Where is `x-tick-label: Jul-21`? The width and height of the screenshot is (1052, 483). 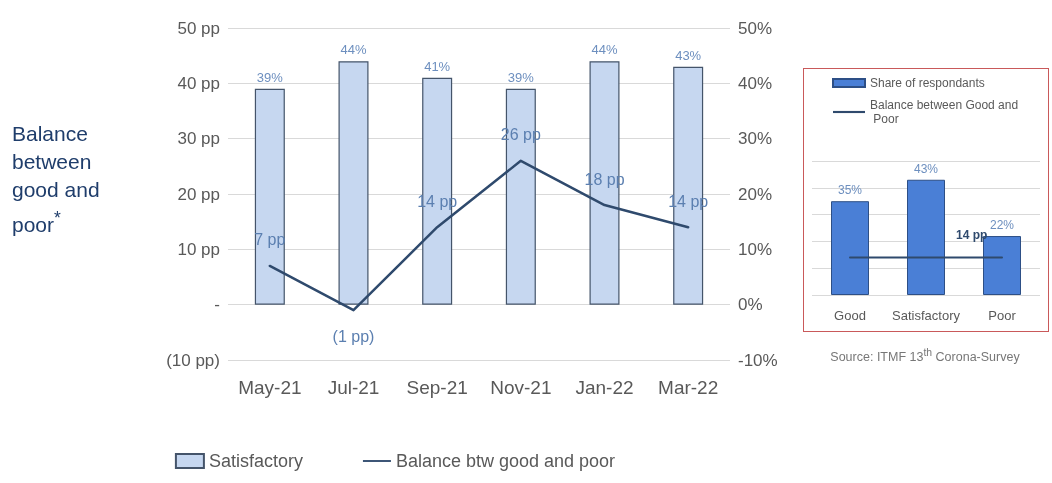 x-tick-label: Jul-21 is located at coordinates (353, 387).